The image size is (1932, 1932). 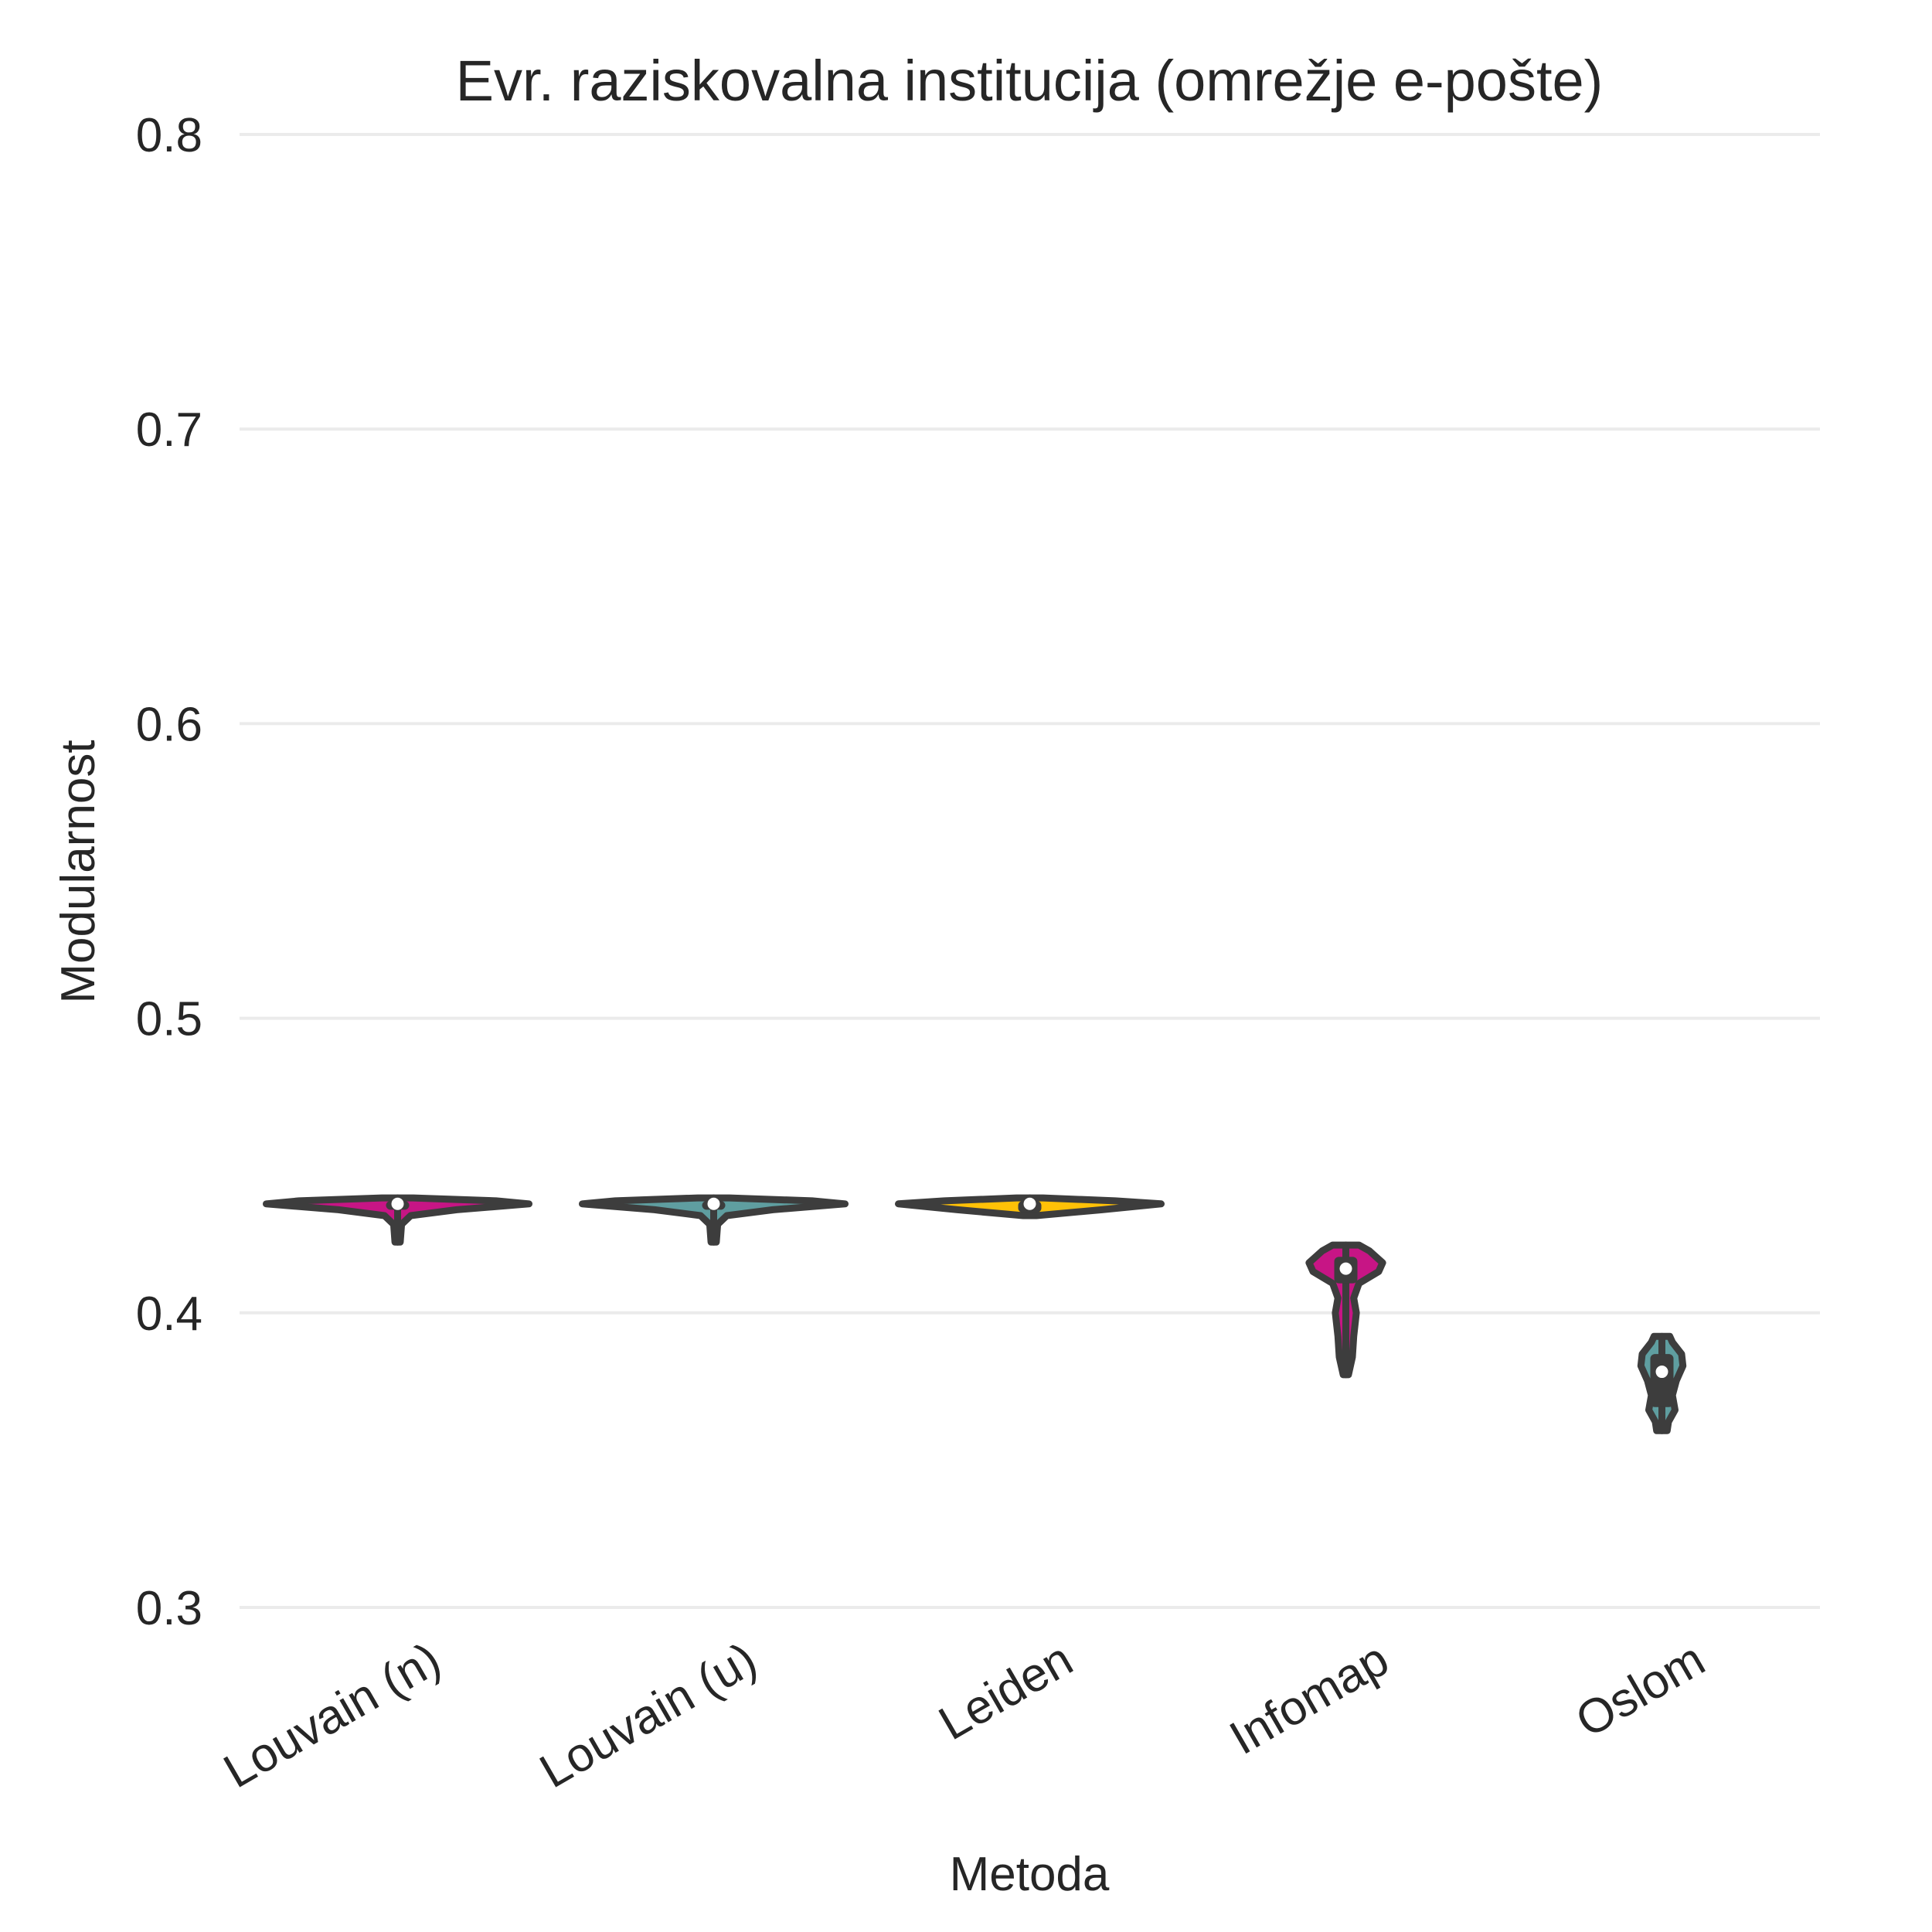 What do you see at coordinates (1006, 1691) in the screenshot?
I see `x-tick-label: Leiden` at bounding box center [1006, 1691].